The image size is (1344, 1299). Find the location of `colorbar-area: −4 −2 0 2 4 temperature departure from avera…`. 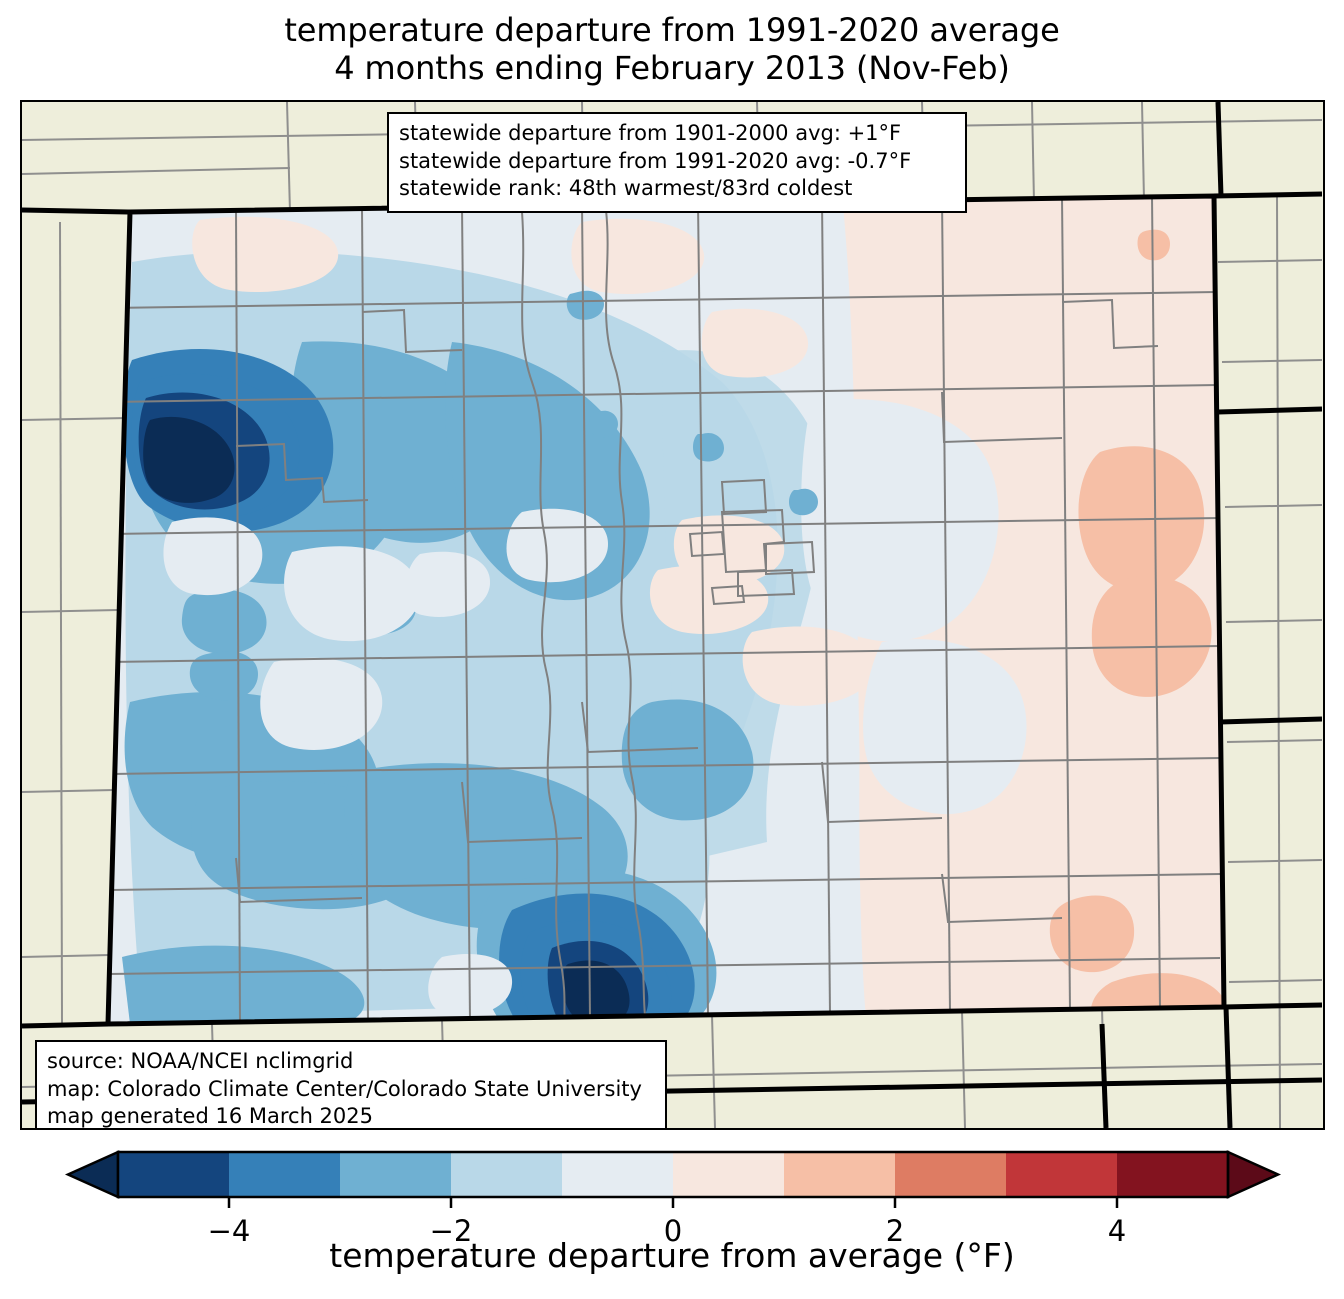

colorbar-area: −4 −2 0 2 4 temperature departure from avera… is located at coordinates (672, 1219).